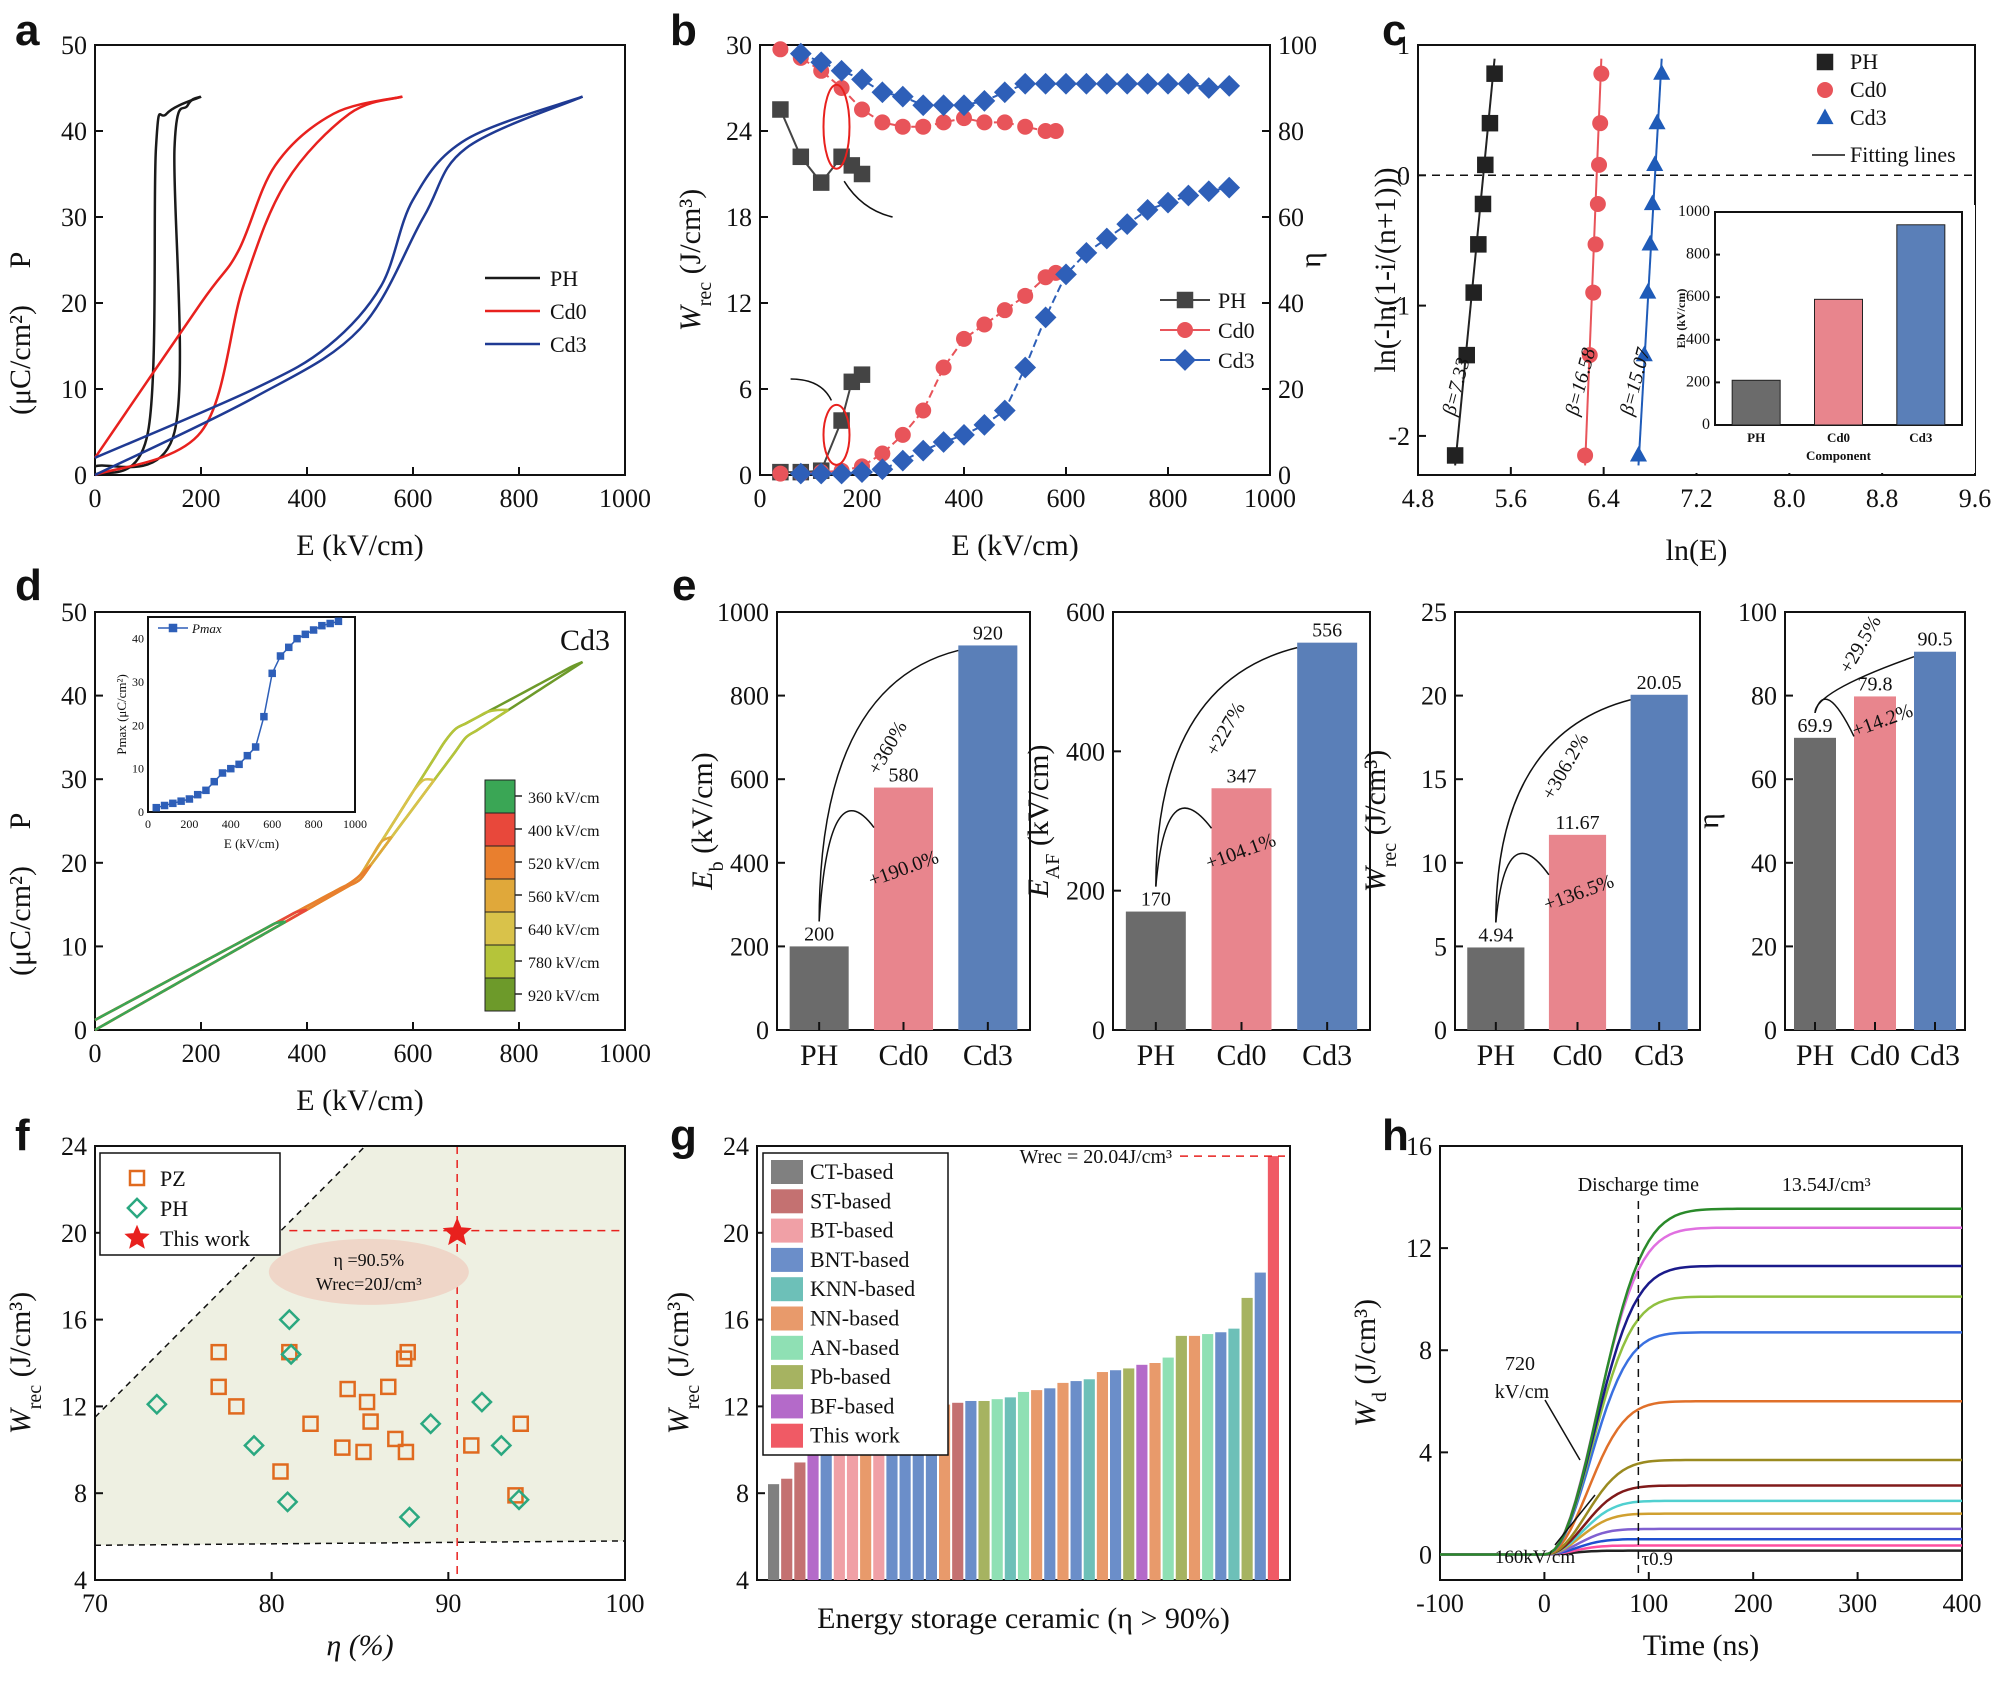 This screenshot has width=2000, height=1681. What do you see at coordinates (1023, 1618) in the screenshot?
I see `g-xlabel: Energy storage ceramic (η > 90%)` at bounding box center [1023, 1618].